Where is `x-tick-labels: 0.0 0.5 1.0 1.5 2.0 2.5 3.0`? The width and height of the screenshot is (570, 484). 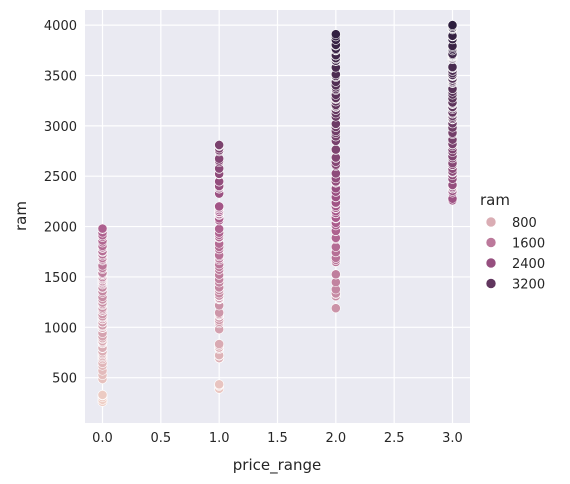
x-tick-labels: 0.0 0.5 1.0 1.5 2.0 2.5 3.0 is located at coordinates (277, 438).